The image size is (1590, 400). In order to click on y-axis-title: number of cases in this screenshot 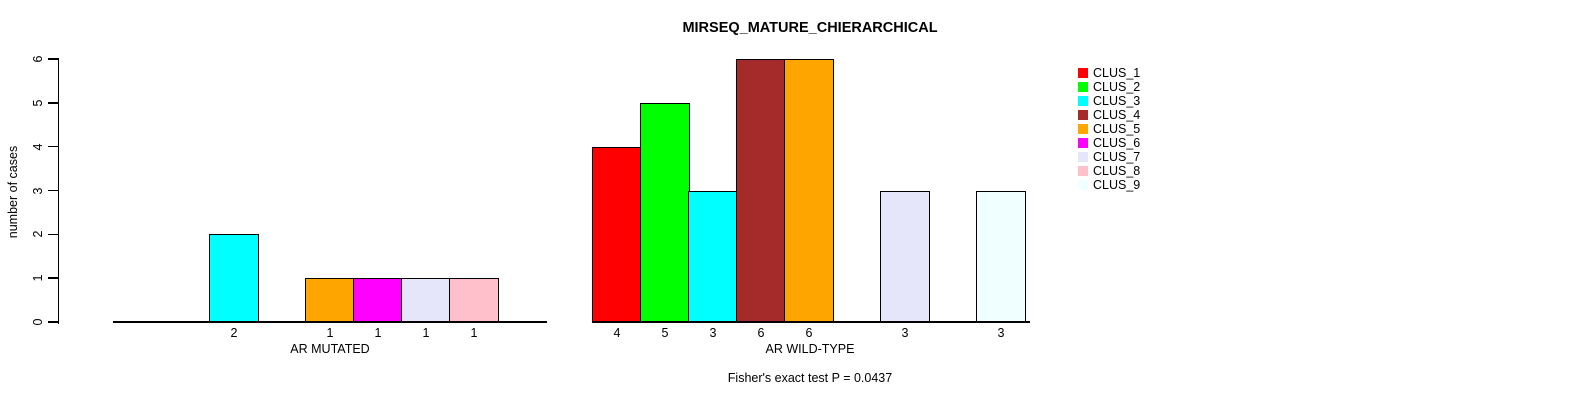, I will do `click(13, 192)`.